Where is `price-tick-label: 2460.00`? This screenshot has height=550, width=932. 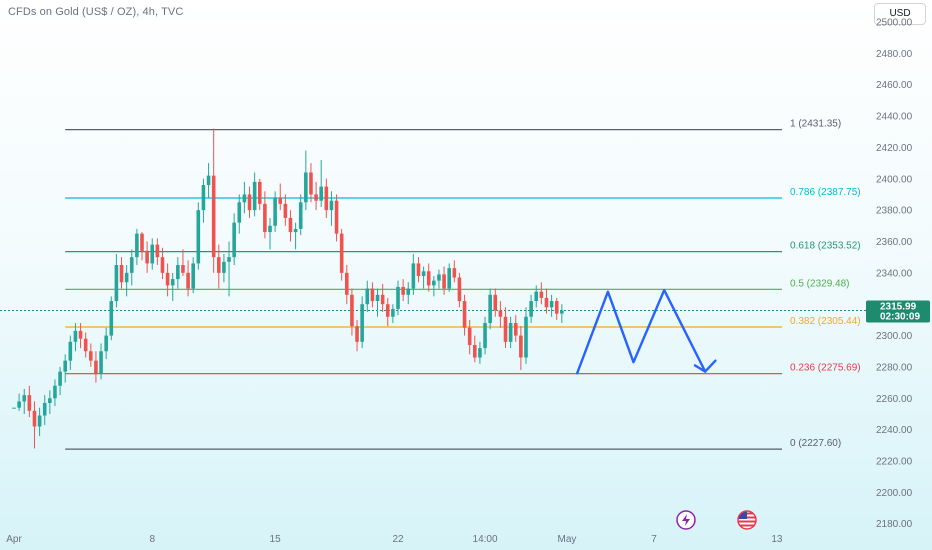
price-tick-label: 2460.00 is located at coordinates (894, 85).